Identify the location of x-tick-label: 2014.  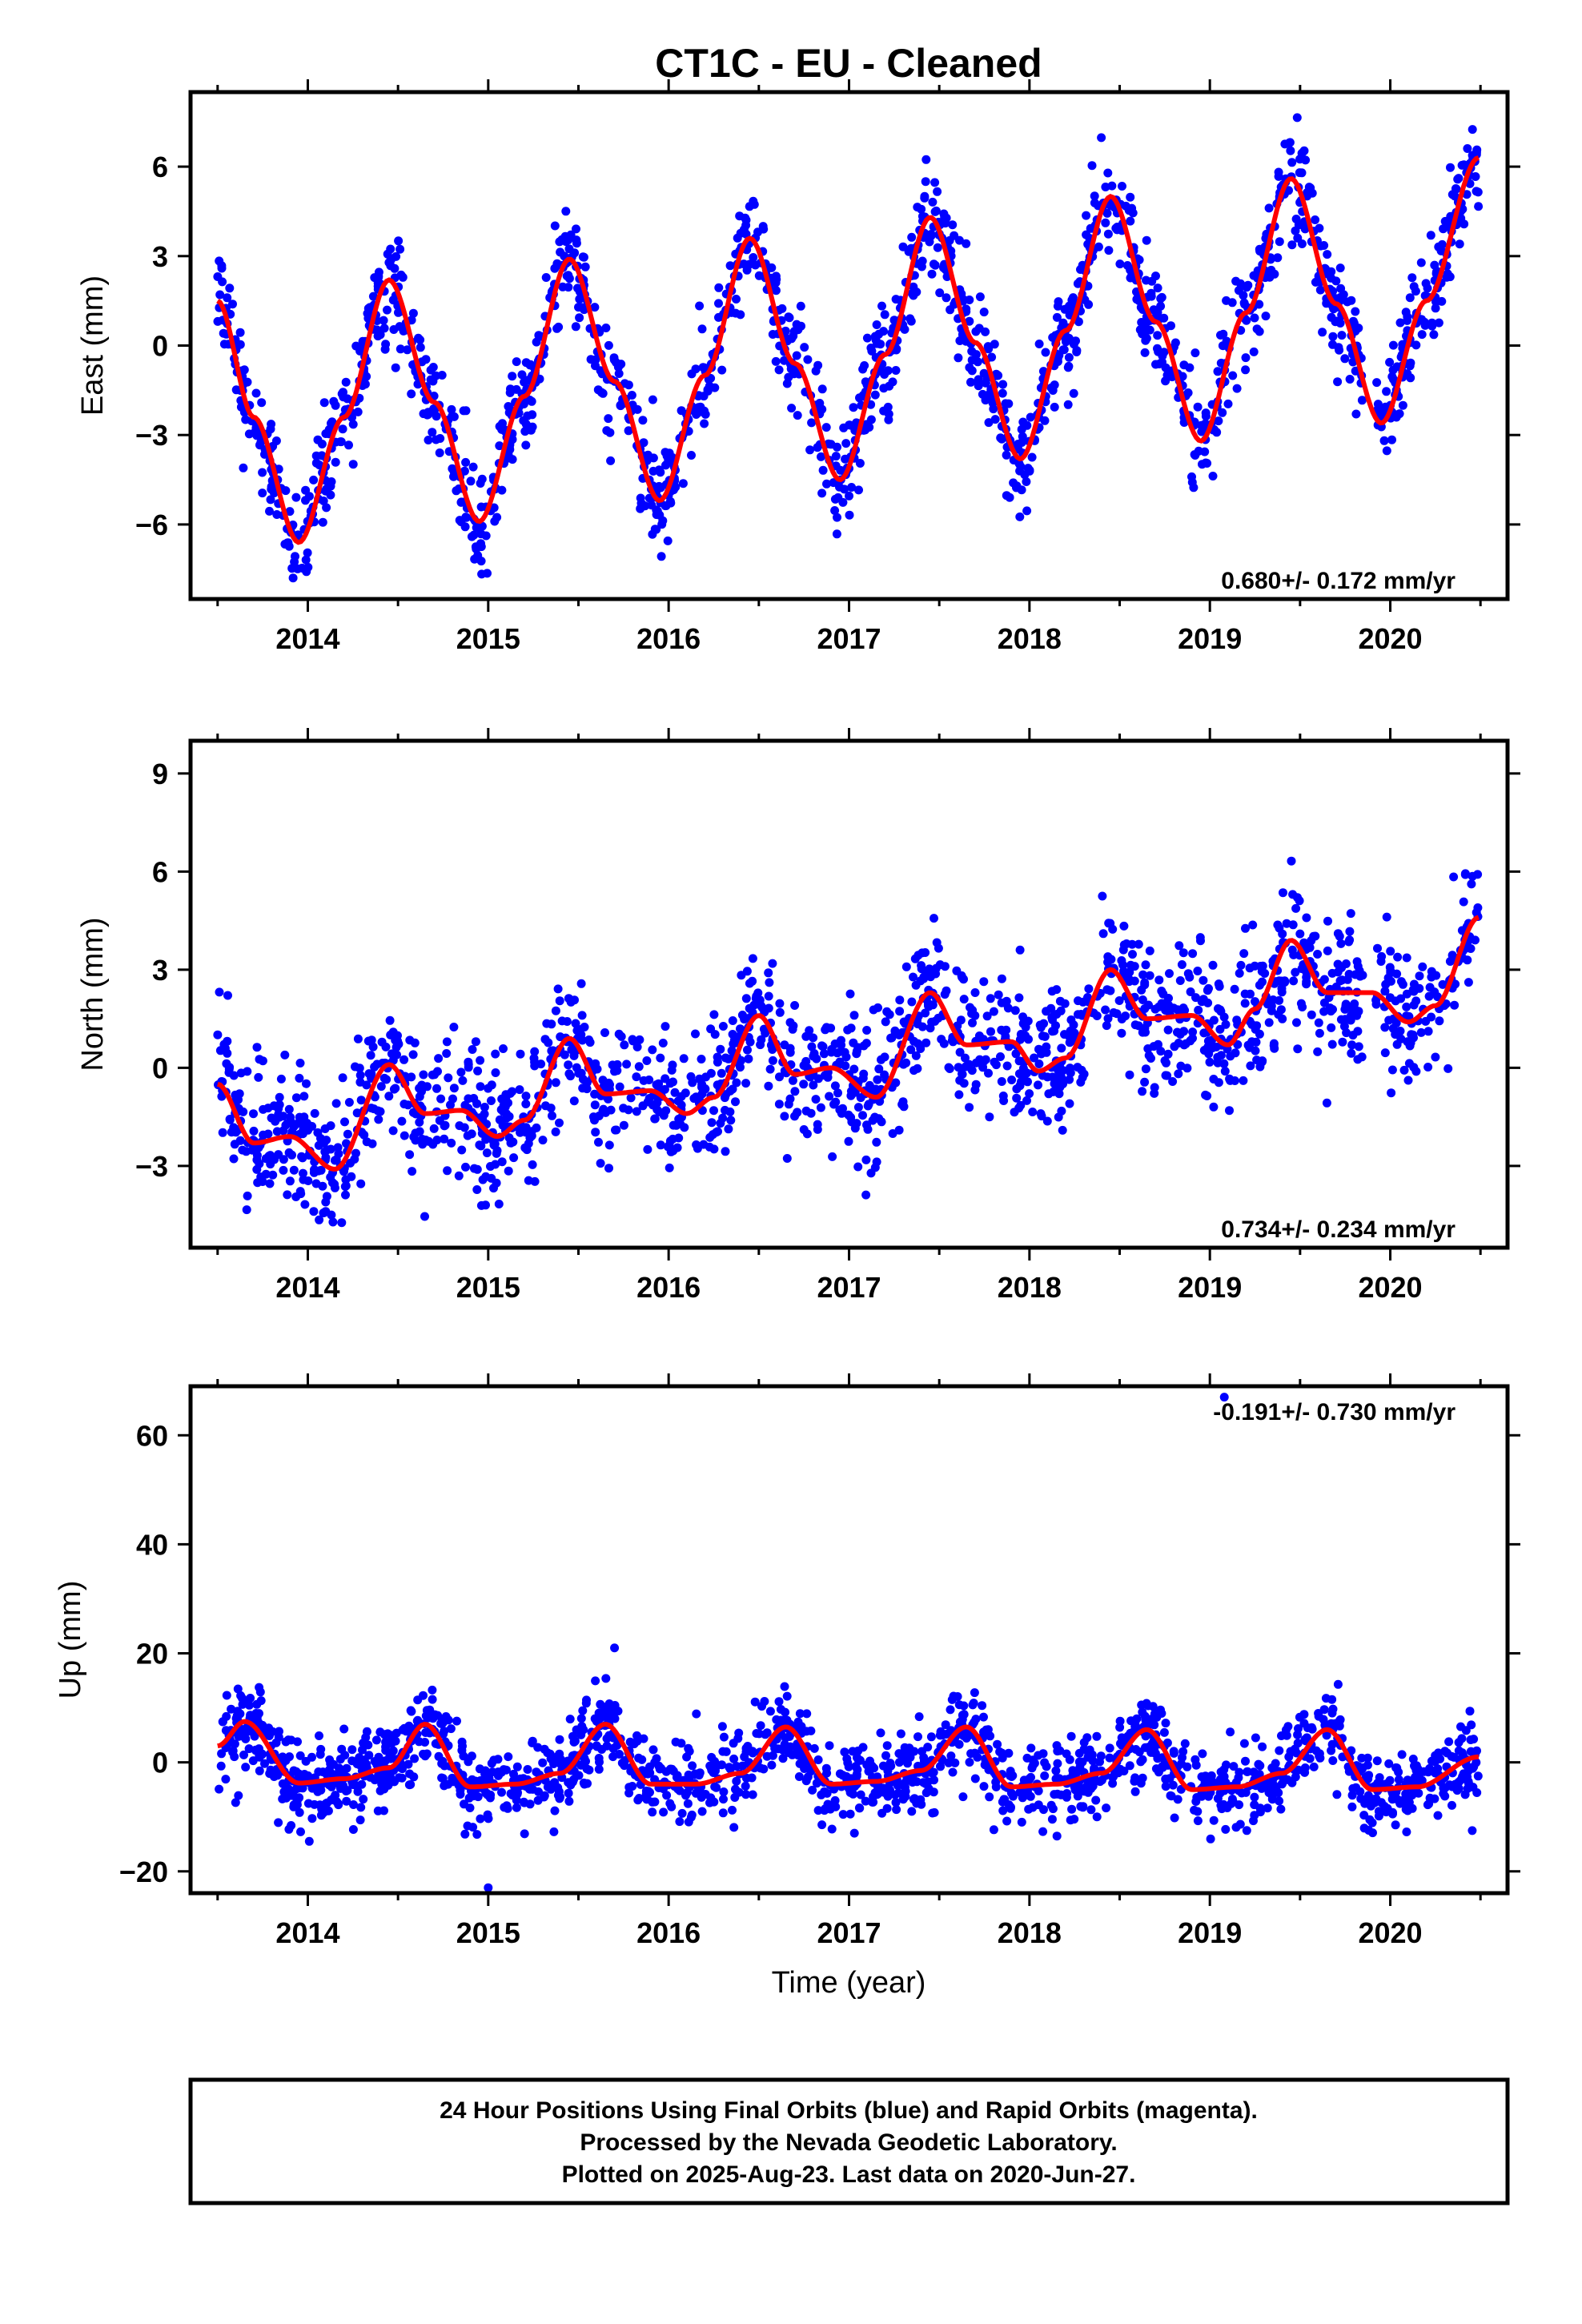
(307, 1287).